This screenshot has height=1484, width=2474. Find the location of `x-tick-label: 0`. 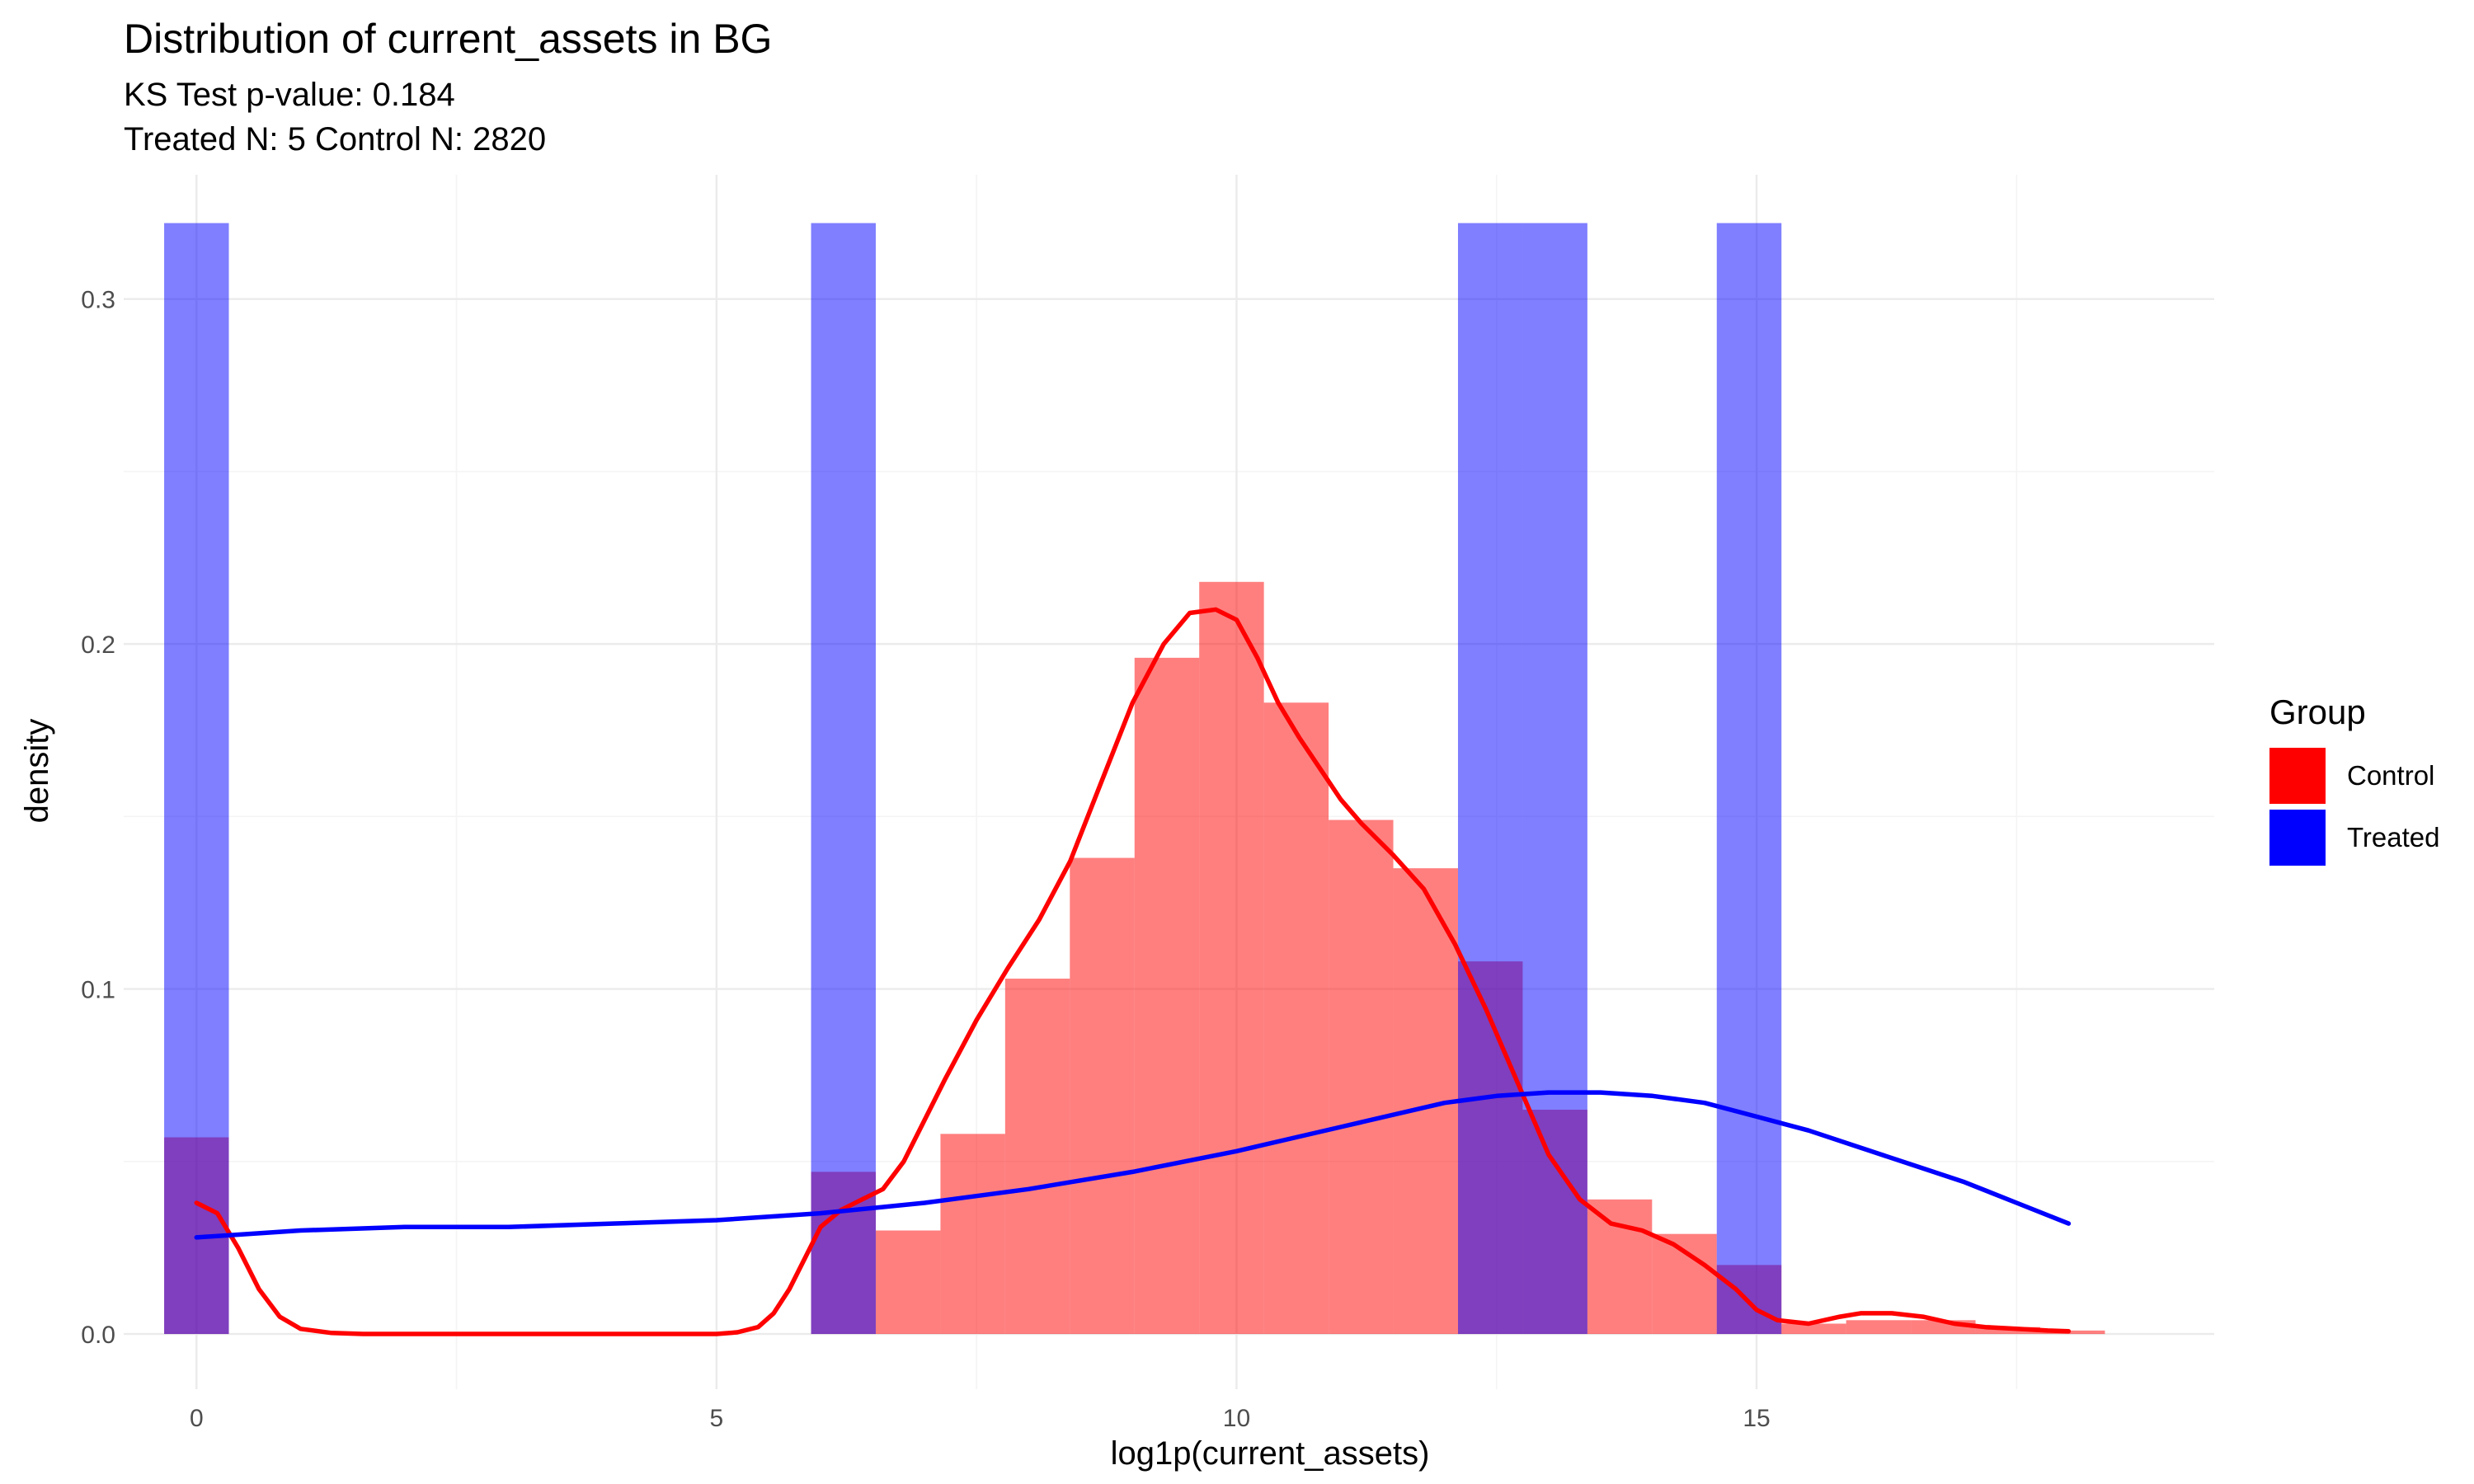

x-tick-label: 0 is located at coordinates (197, 1418).